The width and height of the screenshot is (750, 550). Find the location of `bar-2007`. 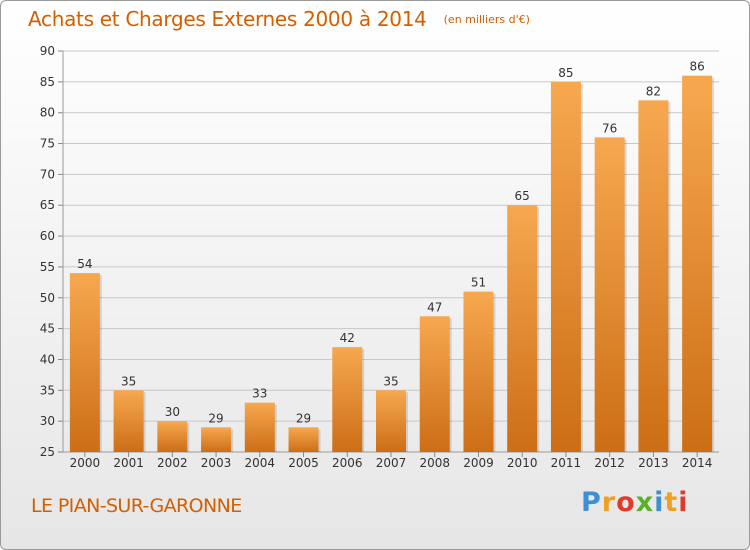

bar-2007 is located at coordinates (391, 421).